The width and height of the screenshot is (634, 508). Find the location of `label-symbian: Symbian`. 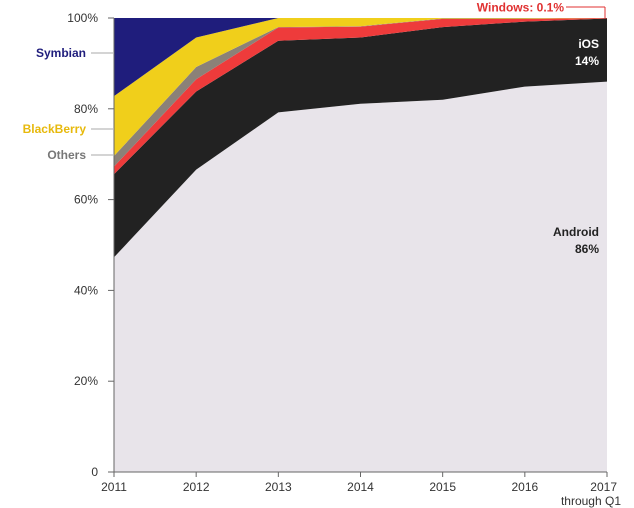

label-symbian: Symbian is located at coordinates (61, 53).